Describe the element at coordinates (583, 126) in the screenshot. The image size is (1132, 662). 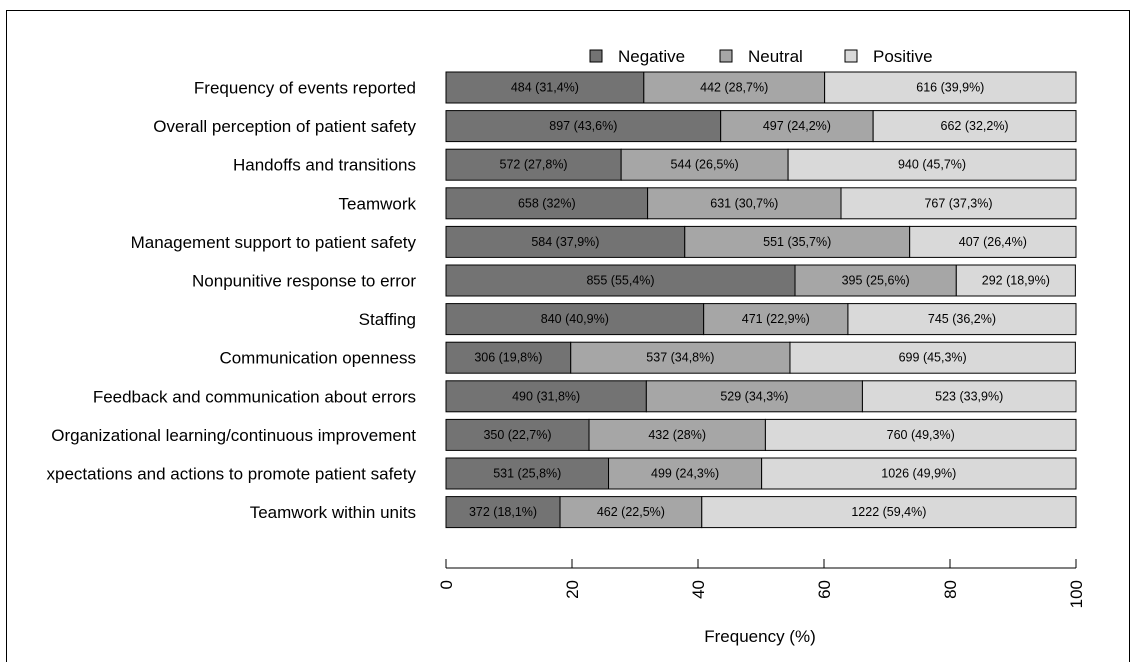
I see `data-label: 897 (43,6%)` at that location.